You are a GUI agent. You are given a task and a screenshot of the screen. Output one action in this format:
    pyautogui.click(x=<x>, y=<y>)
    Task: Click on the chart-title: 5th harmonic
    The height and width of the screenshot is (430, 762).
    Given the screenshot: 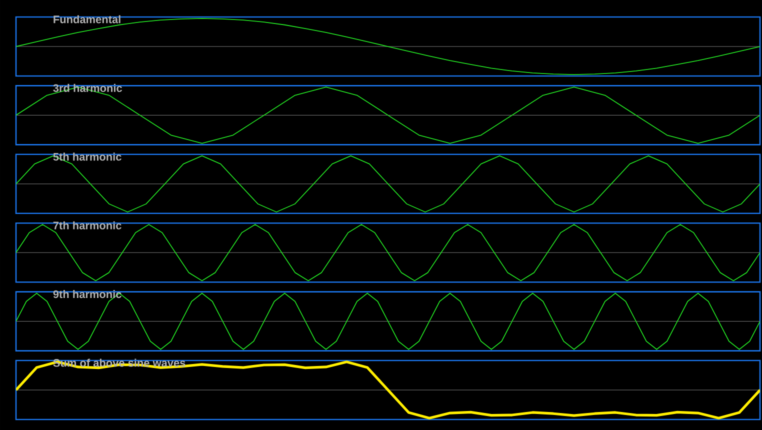 What is the action you would take?
    pyautogui.click(x=87, y=156)
    